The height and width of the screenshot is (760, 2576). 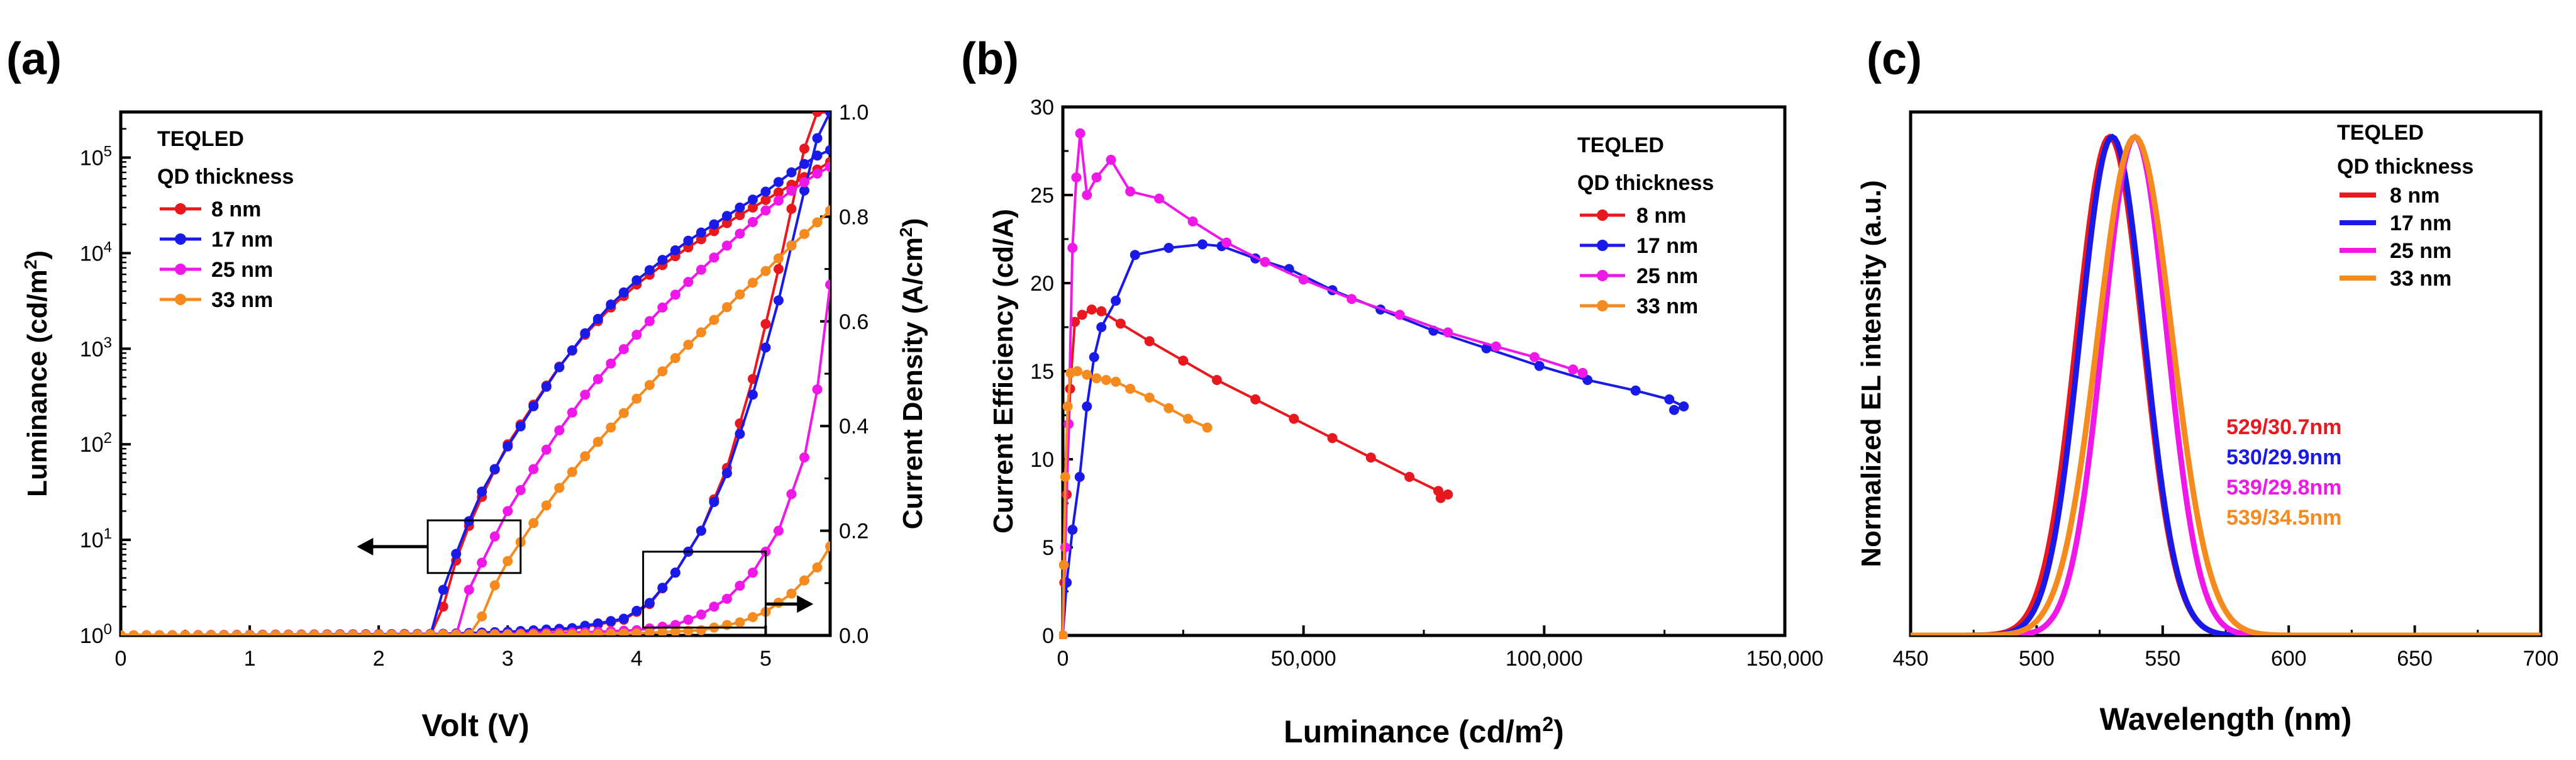 I want to click on y-axis-label-right-tail: ), so click(x=912, y=223).